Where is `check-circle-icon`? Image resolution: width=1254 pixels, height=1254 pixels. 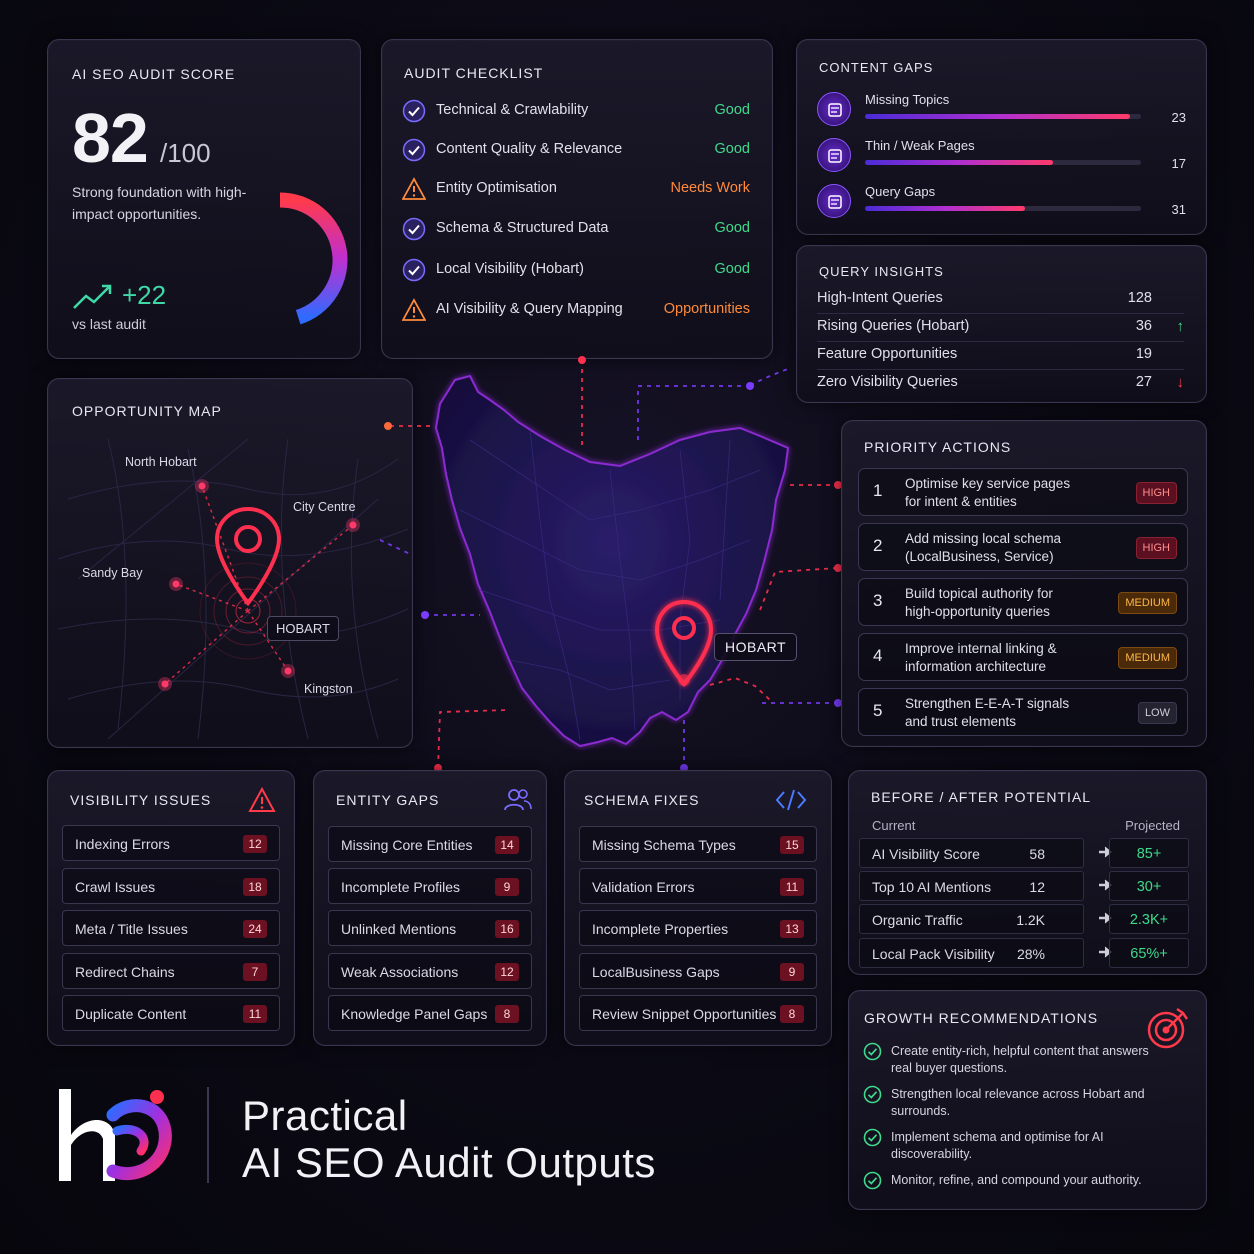
check-circle-icon is located at coordinates (872, 1051).